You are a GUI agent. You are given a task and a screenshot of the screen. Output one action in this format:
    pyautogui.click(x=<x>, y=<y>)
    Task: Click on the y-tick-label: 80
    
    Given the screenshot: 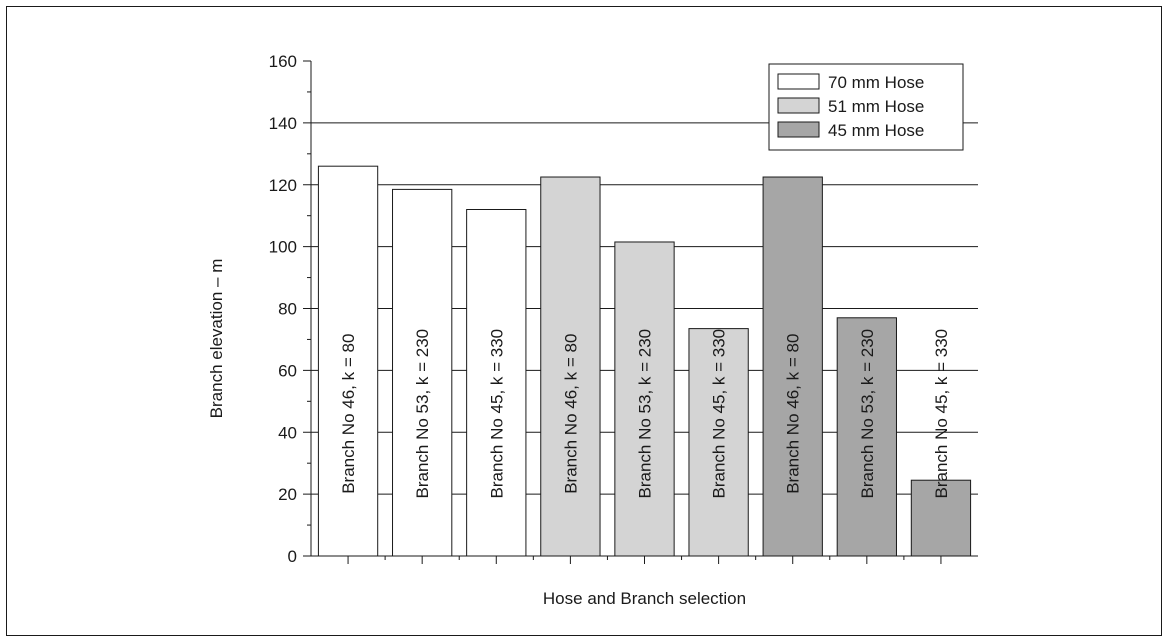 What is the action you would take?
    pyautogui.click(x=287, y=309)
    